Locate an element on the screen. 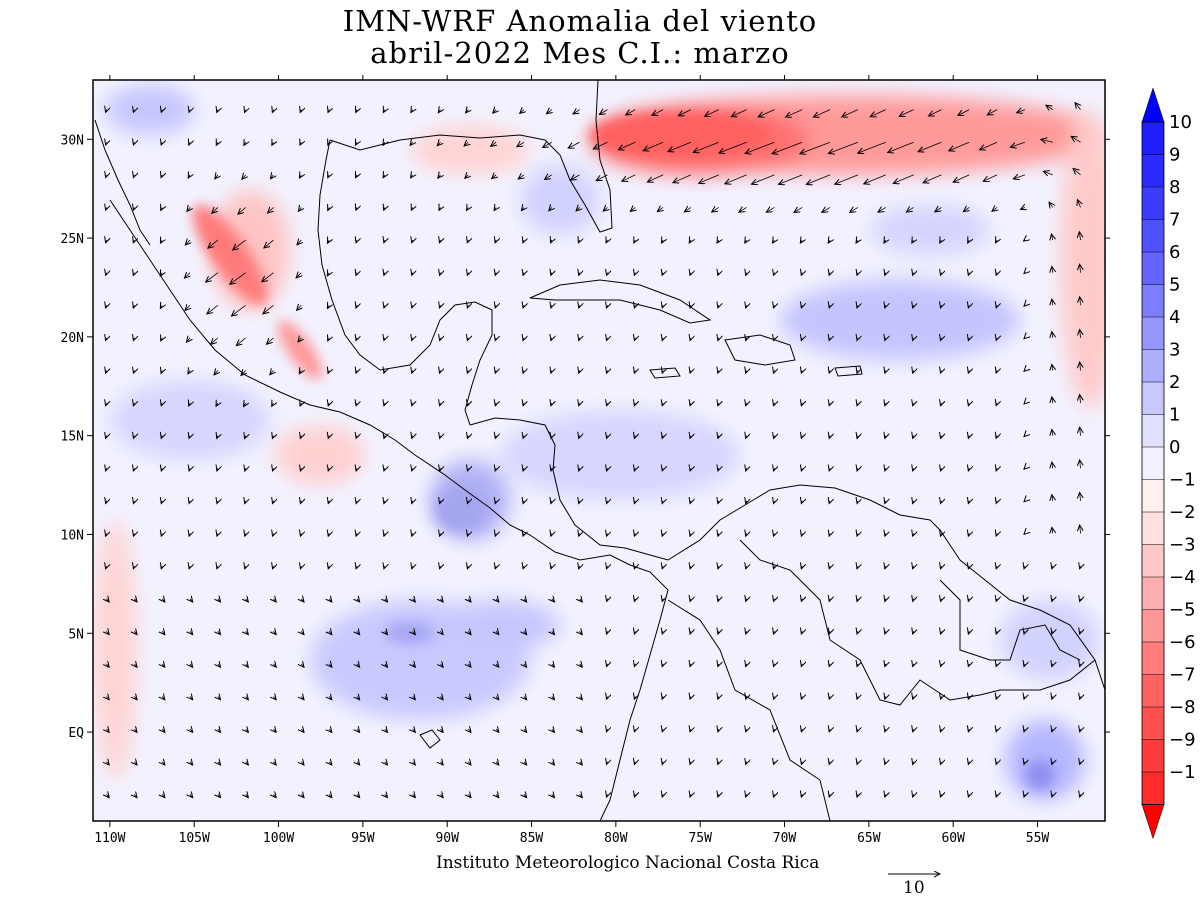 This screenshot has width=1200, height=900. colorbar-label: −2 is located at coordinates (1182, 512).